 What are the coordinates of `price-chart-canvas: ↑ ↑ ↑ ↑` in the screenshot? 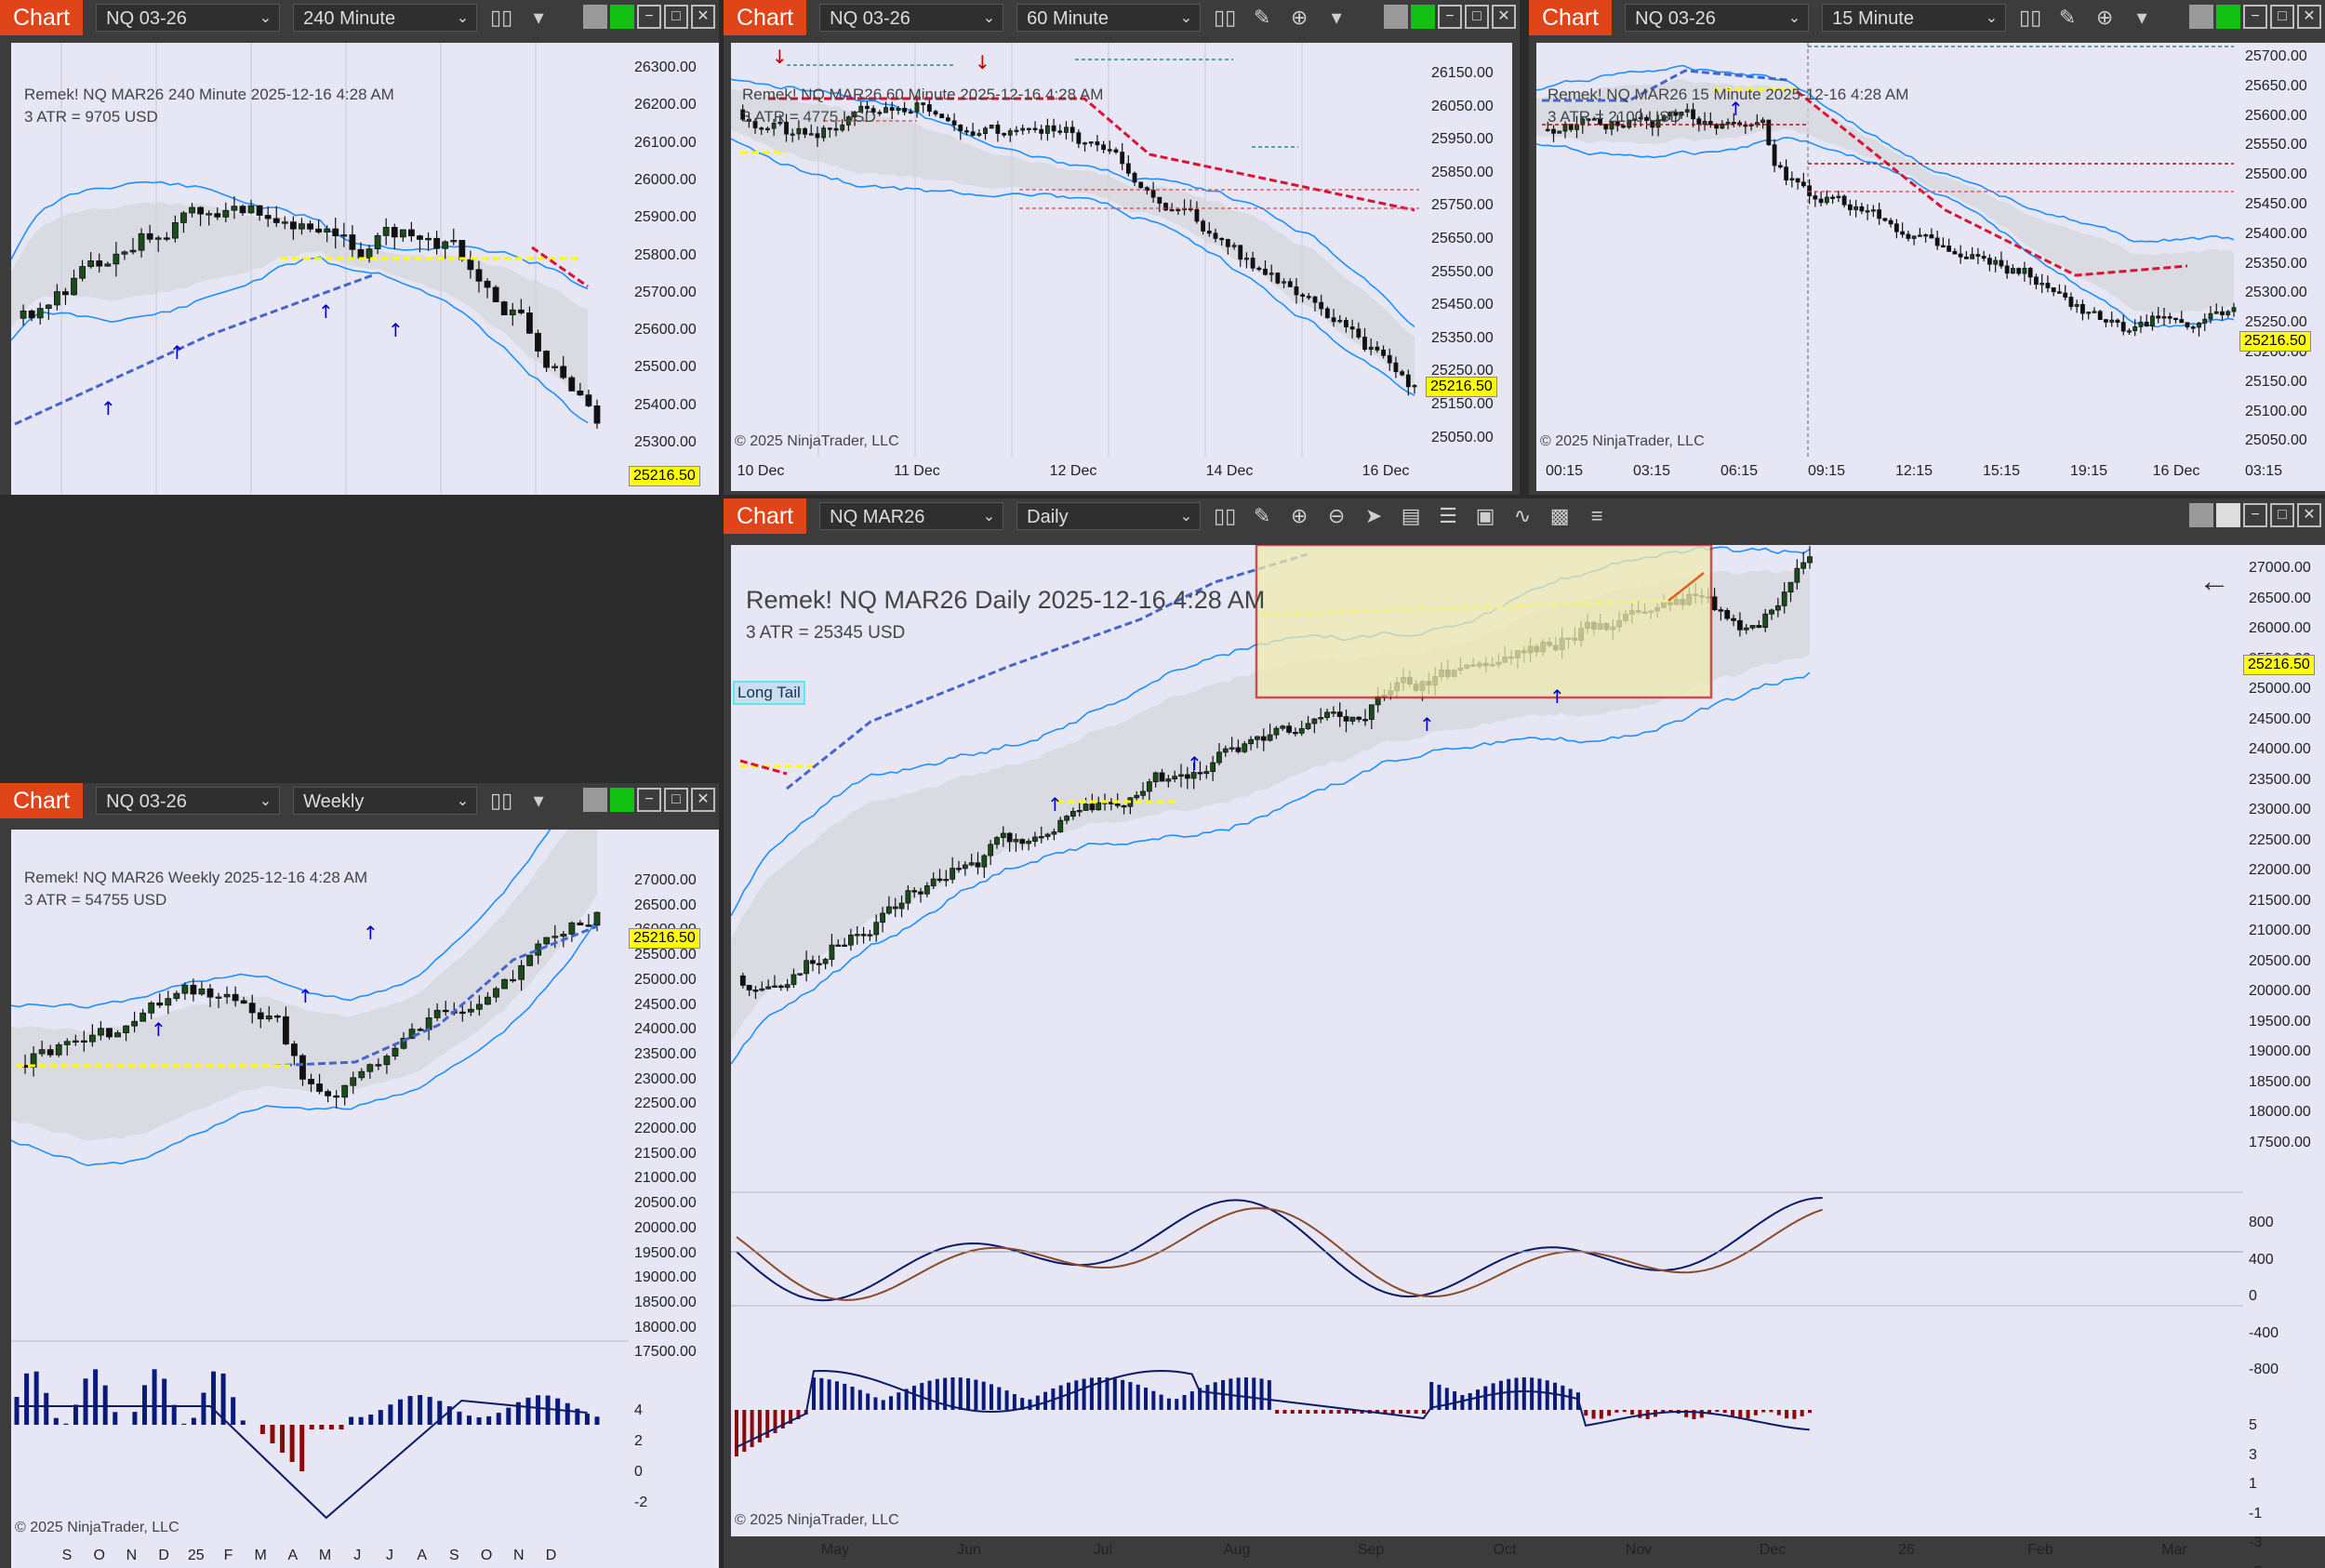 It's located at (320, 269).